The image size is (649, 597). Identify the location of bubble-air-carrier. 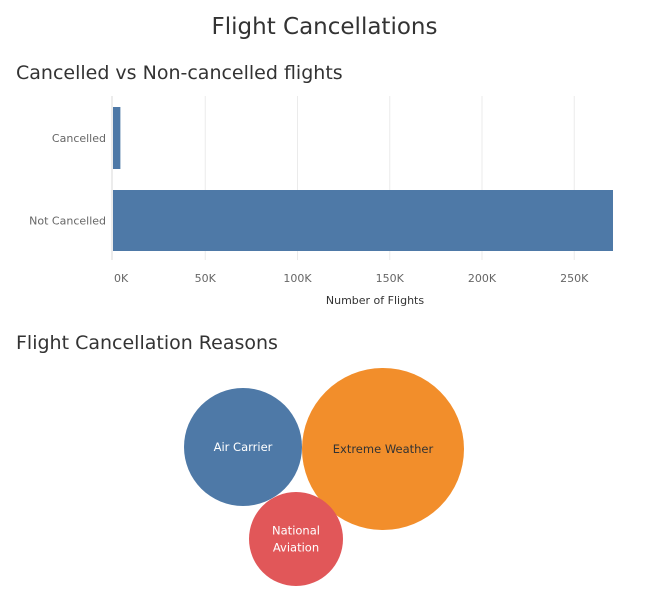
(243, 447).